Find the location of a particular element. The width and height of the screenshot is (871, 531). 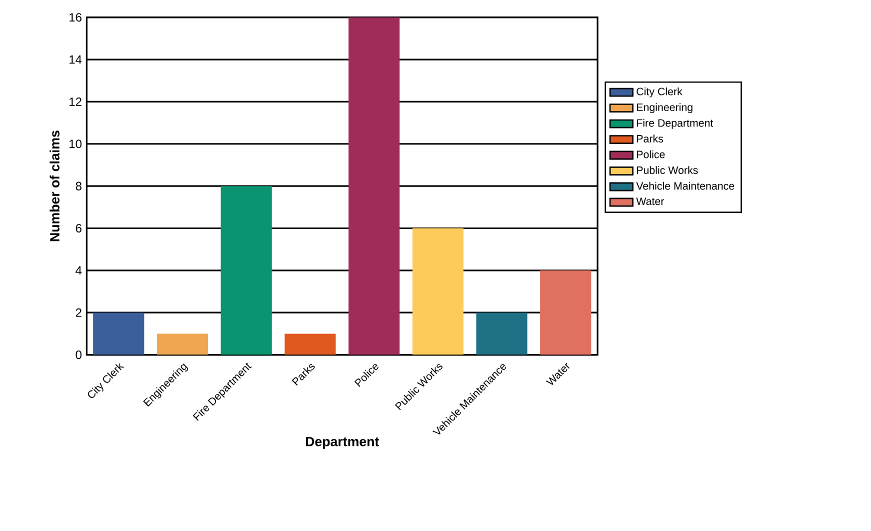

legend-label: Water is located at coordinates (650, 202).